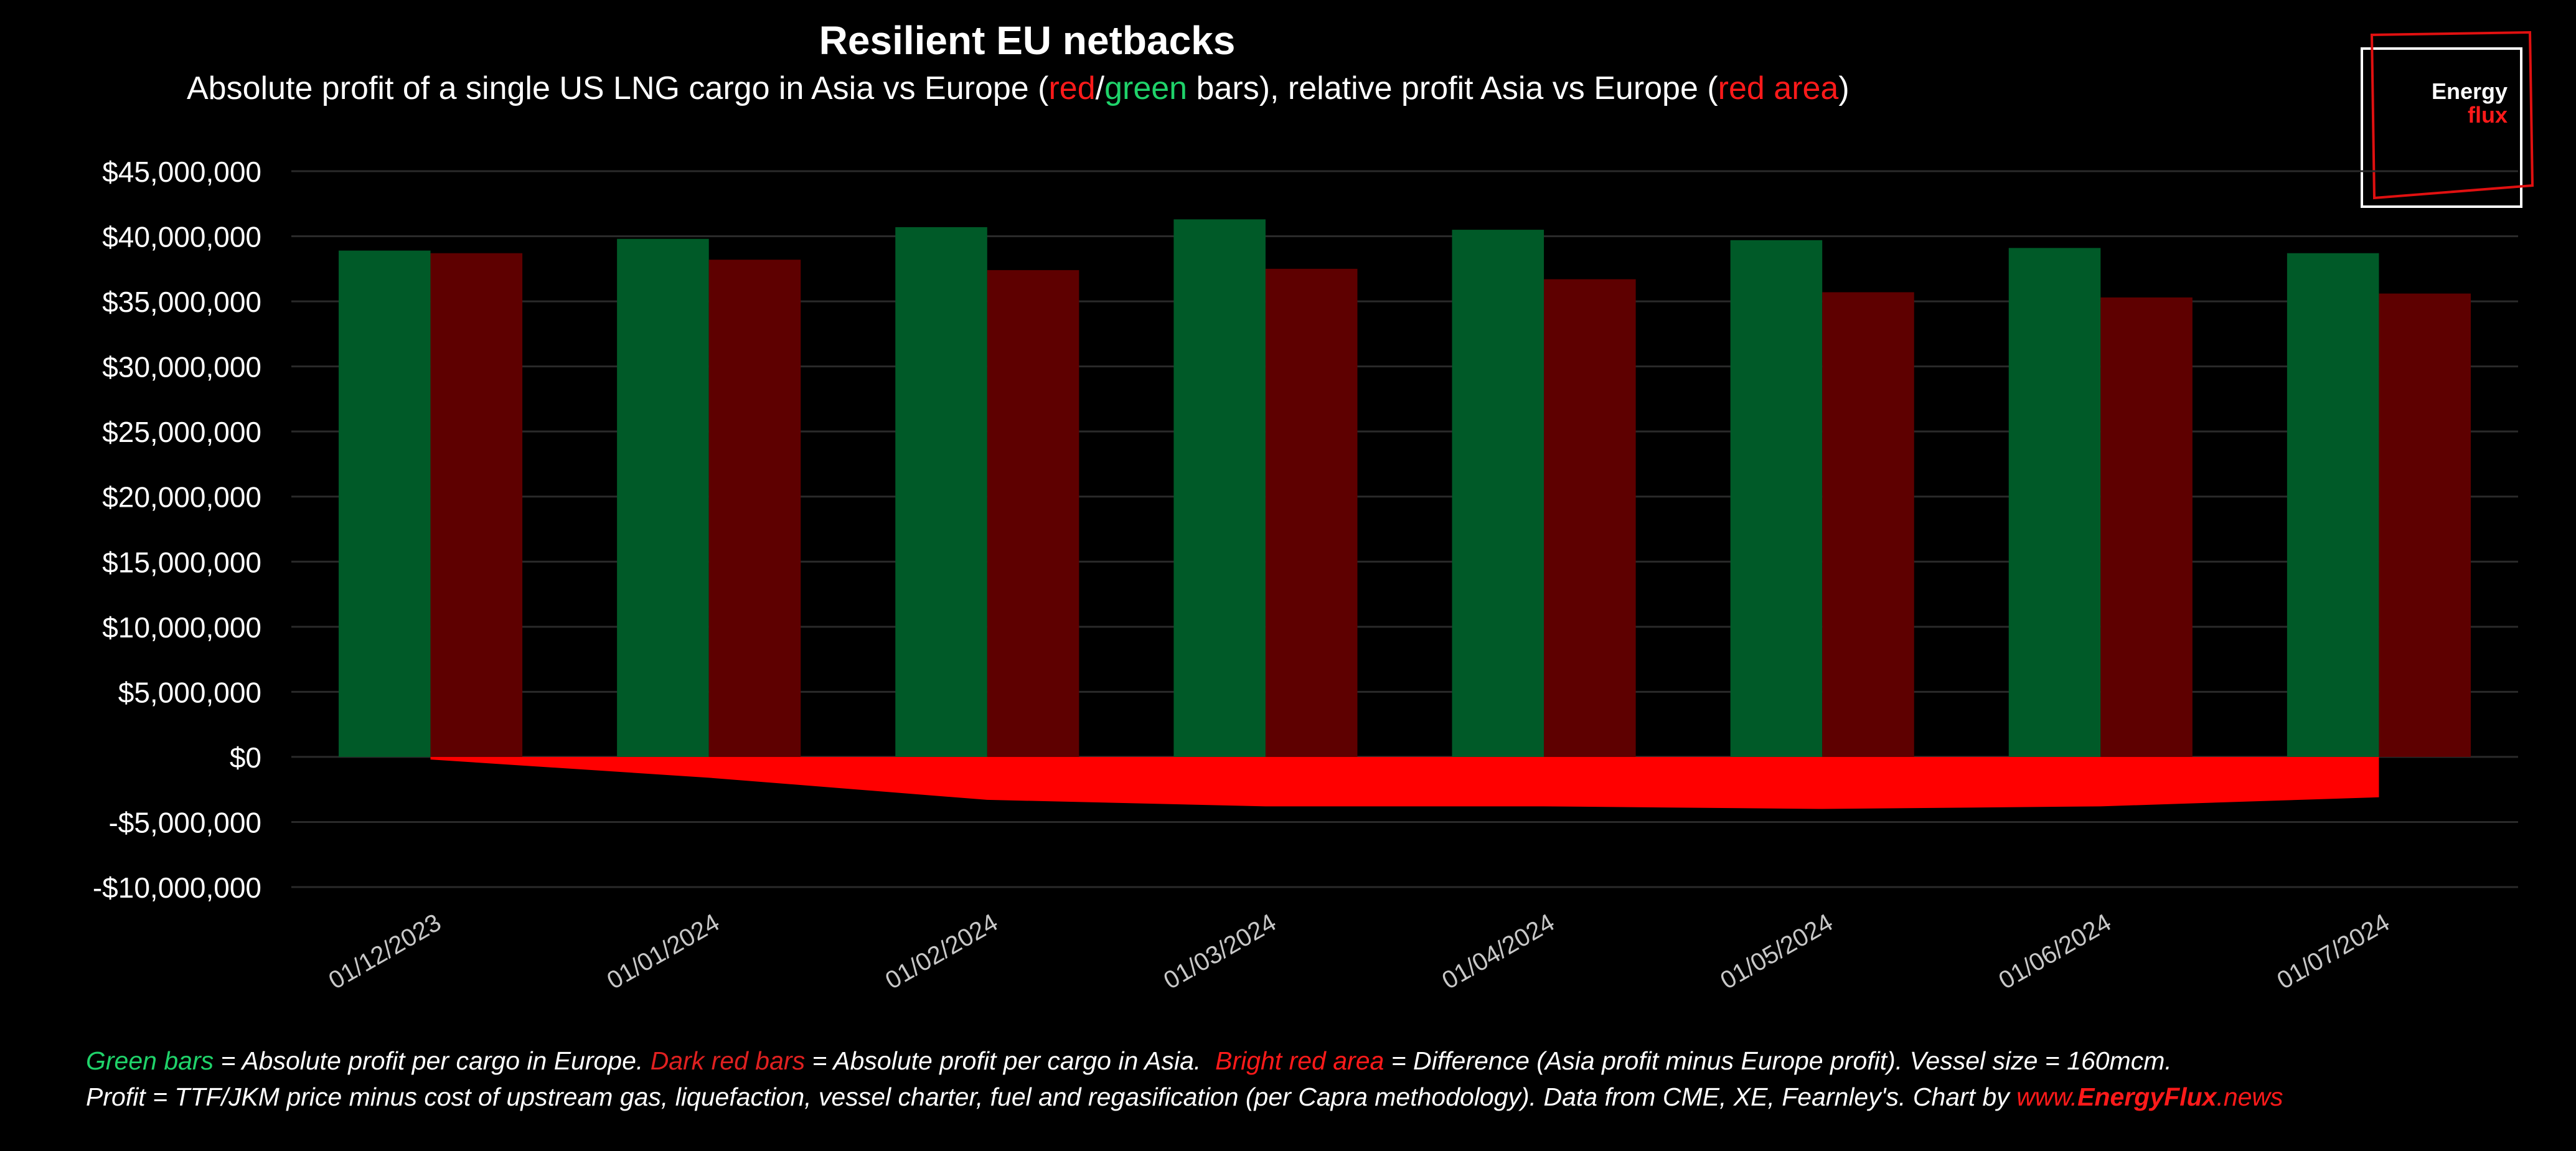  I want to click on y-tick-label: $30,000,000, so click(181, 367).